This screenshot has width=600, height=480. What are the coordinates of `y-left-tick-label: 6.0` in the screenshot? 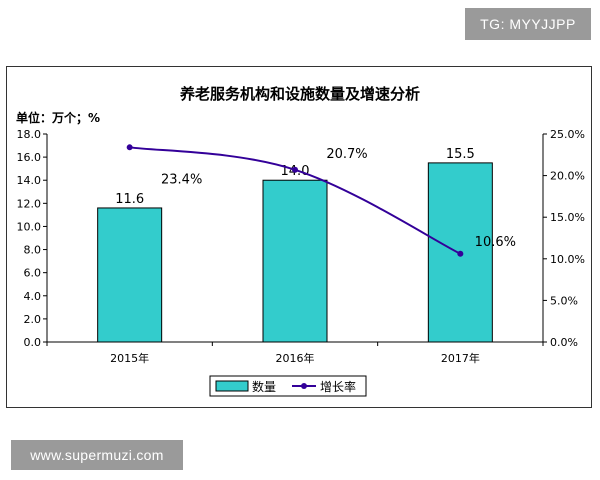 It's located at (33, 273).